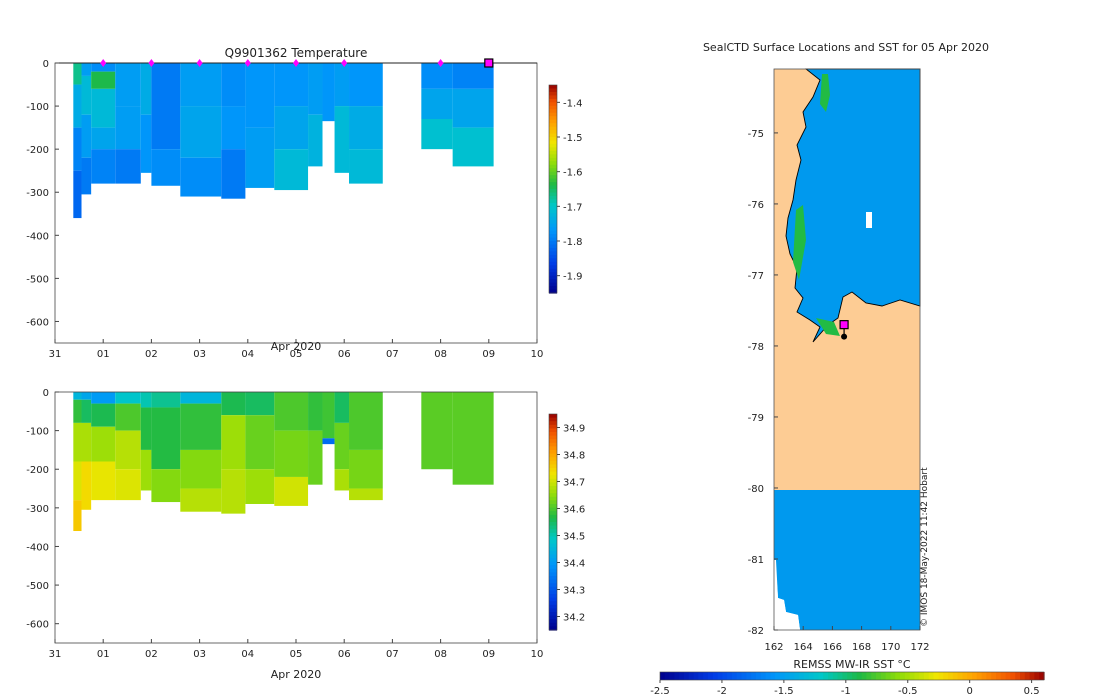  Describe the element at coordinates (488, 354) in the screenshot. I see `x-tick-label: 09` at that location.